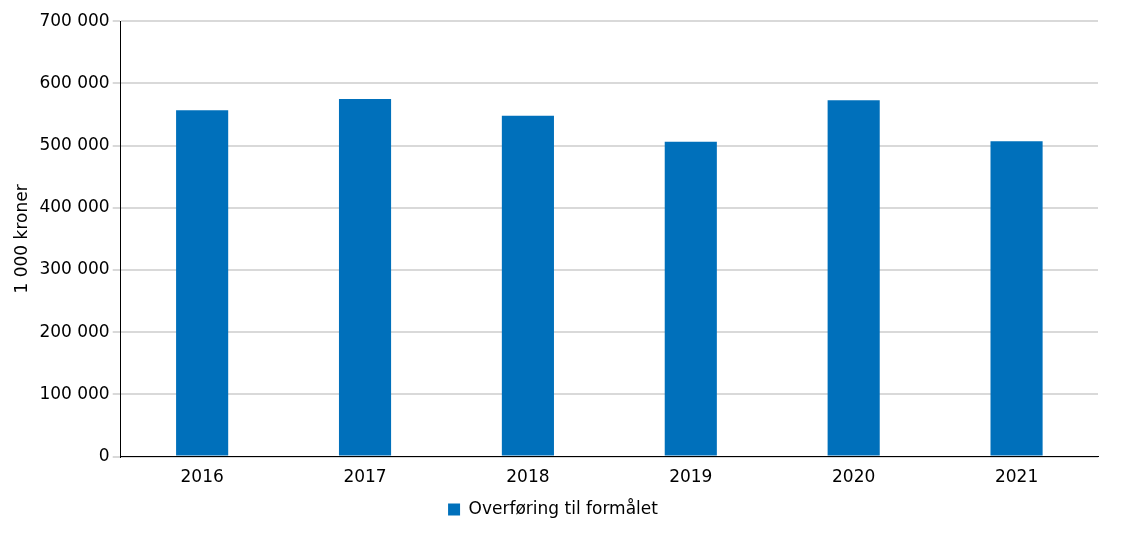 This screenshot has height=536, width=1127. Describe the element at coordinates (74, 330) in the screenshot. I see `y-tick-label: 200 000` at that location.